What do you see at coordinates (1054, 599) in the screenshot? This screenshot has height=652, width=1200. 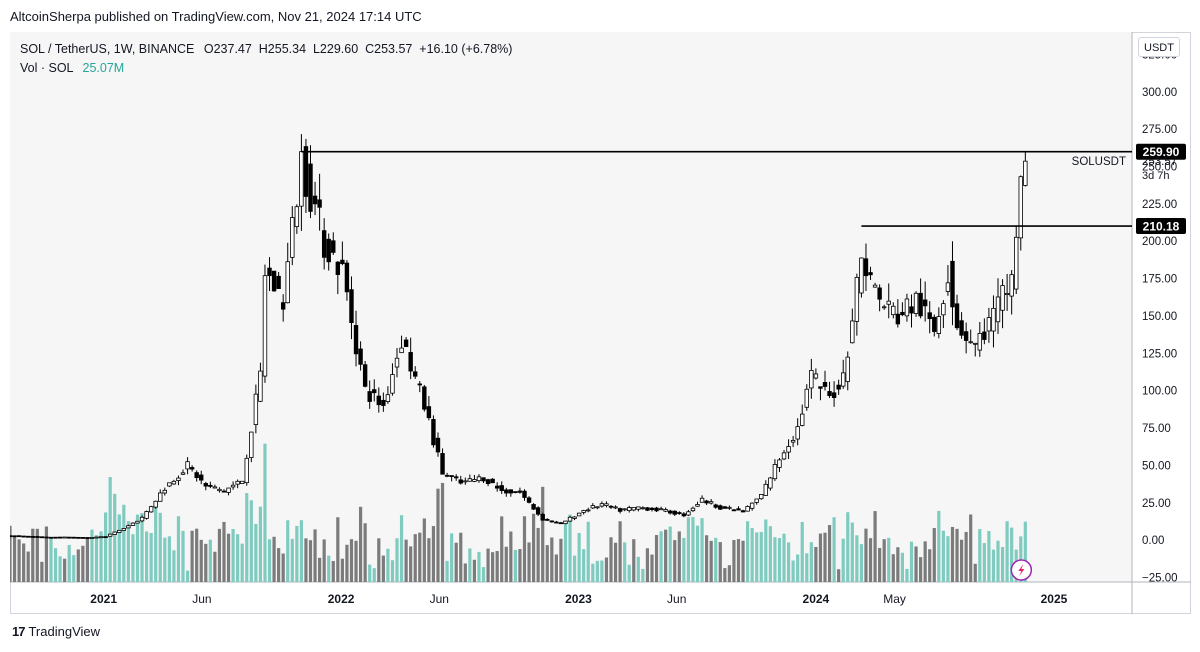 I see `x-tick-label: 2025` at bounding box center [1054, 599].